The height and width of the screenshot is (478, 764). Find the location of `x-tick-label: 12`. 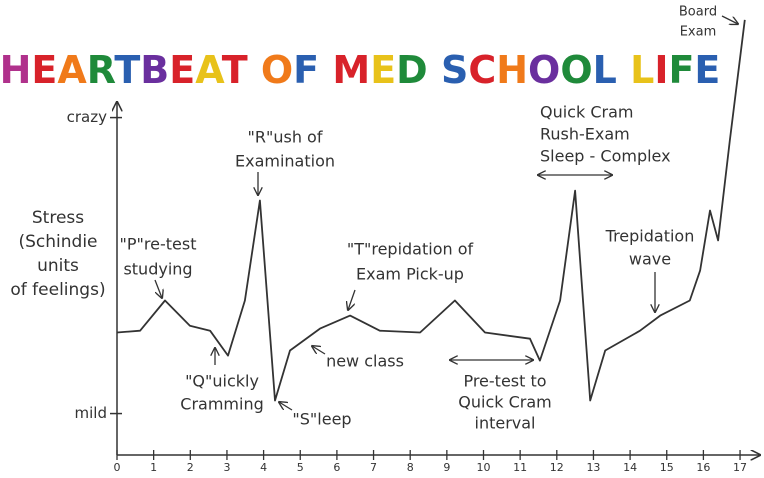

x-tick-label: 12 is located at coordinates (557, 467).